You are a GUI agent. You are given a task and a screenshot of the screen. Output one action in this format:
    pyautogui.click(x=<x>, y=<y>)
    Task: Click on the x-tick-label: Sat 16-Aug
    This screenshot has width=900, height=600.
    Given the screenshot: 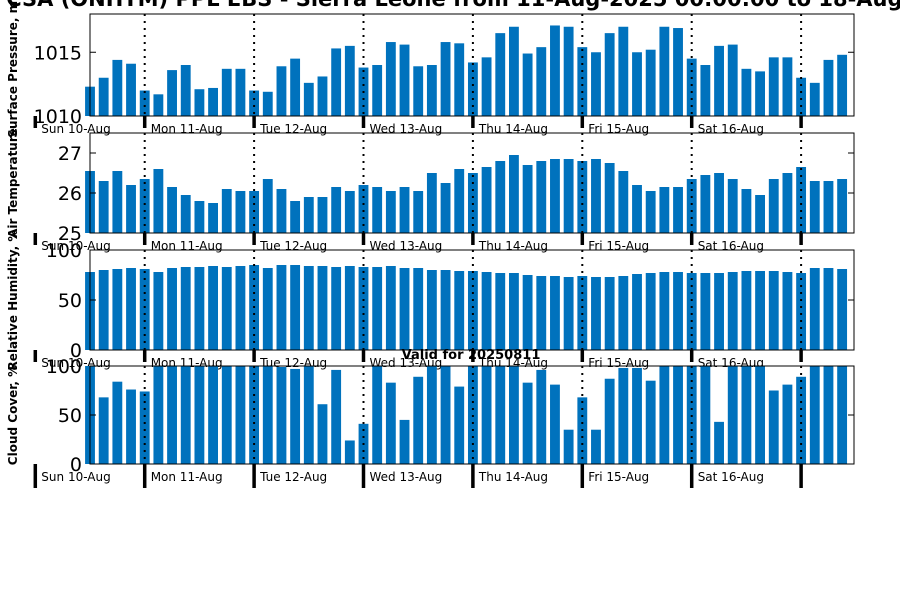 What is the action you would take?
    pyautogui.click(x=731, y=129)
    